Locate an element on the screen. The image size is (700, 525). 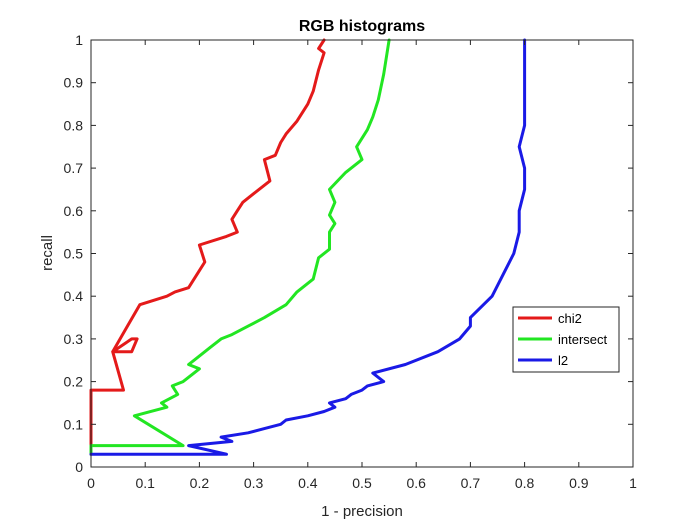
y-tick-label: 0.6 is located at coordinates (74, 211).